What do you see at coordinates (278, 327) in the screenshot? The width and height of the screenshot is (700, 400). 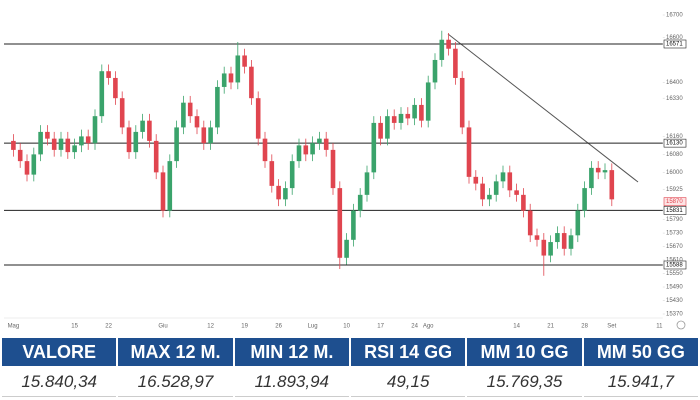 I see `x-tick-label: 26` at bounding box center [278, 327].